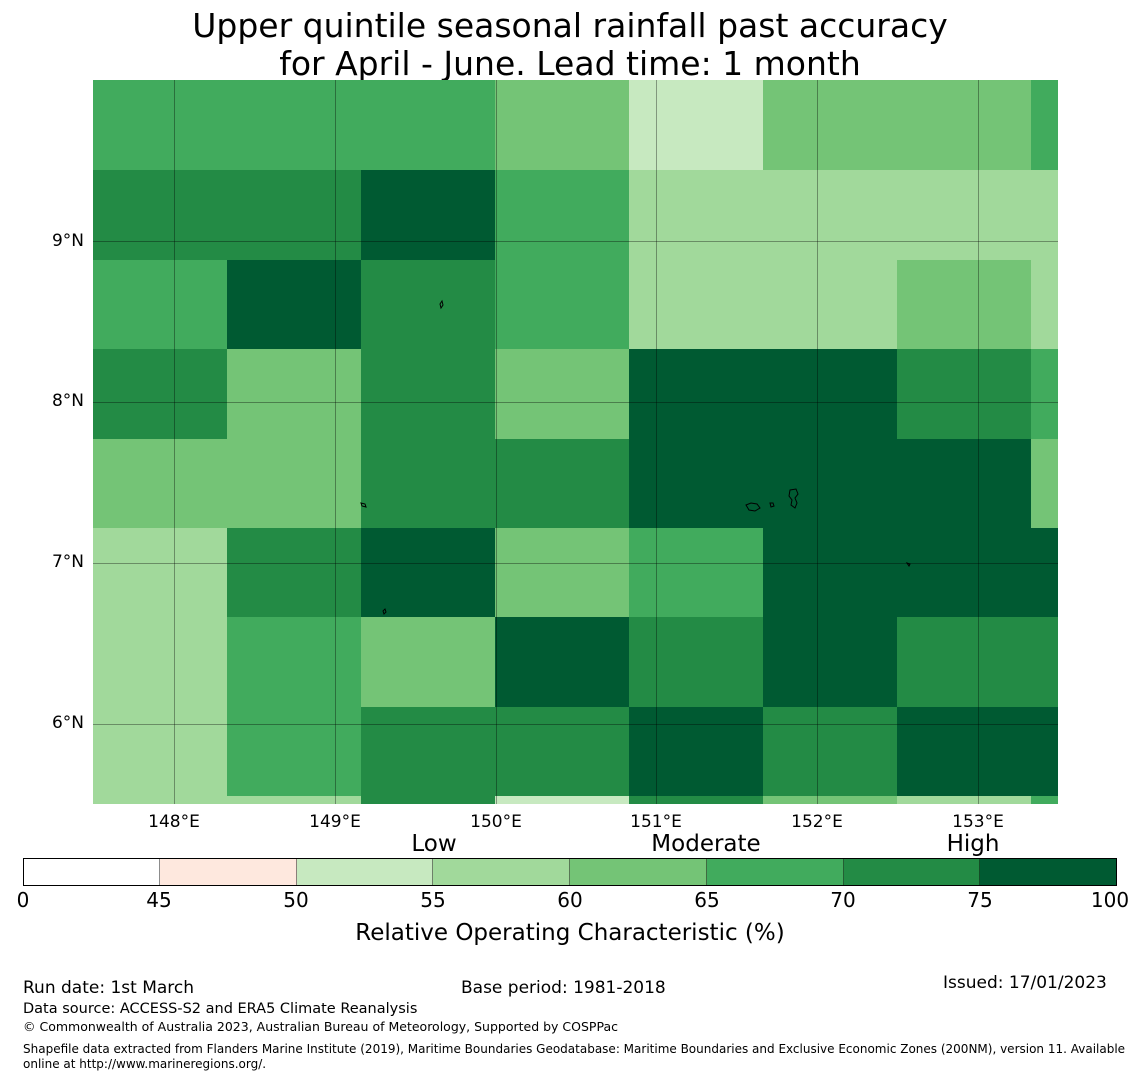 Image resolution: width=1140 pixels, height=1080 pixels. Describe the element at coordinates (978, 822) in the screenshot. I see `lon-label-153e: 153°E` at that location.